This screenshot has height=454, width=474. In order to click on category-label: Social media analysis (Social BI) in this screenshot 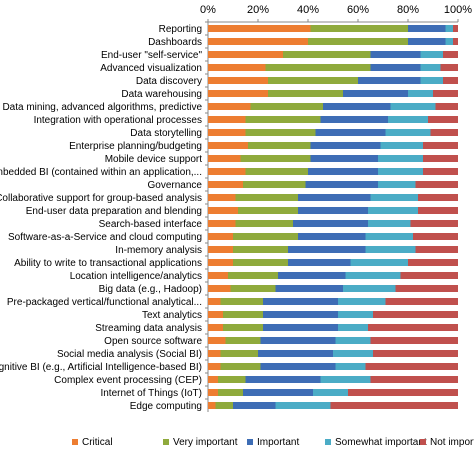, I will do `click(129, 354)`.